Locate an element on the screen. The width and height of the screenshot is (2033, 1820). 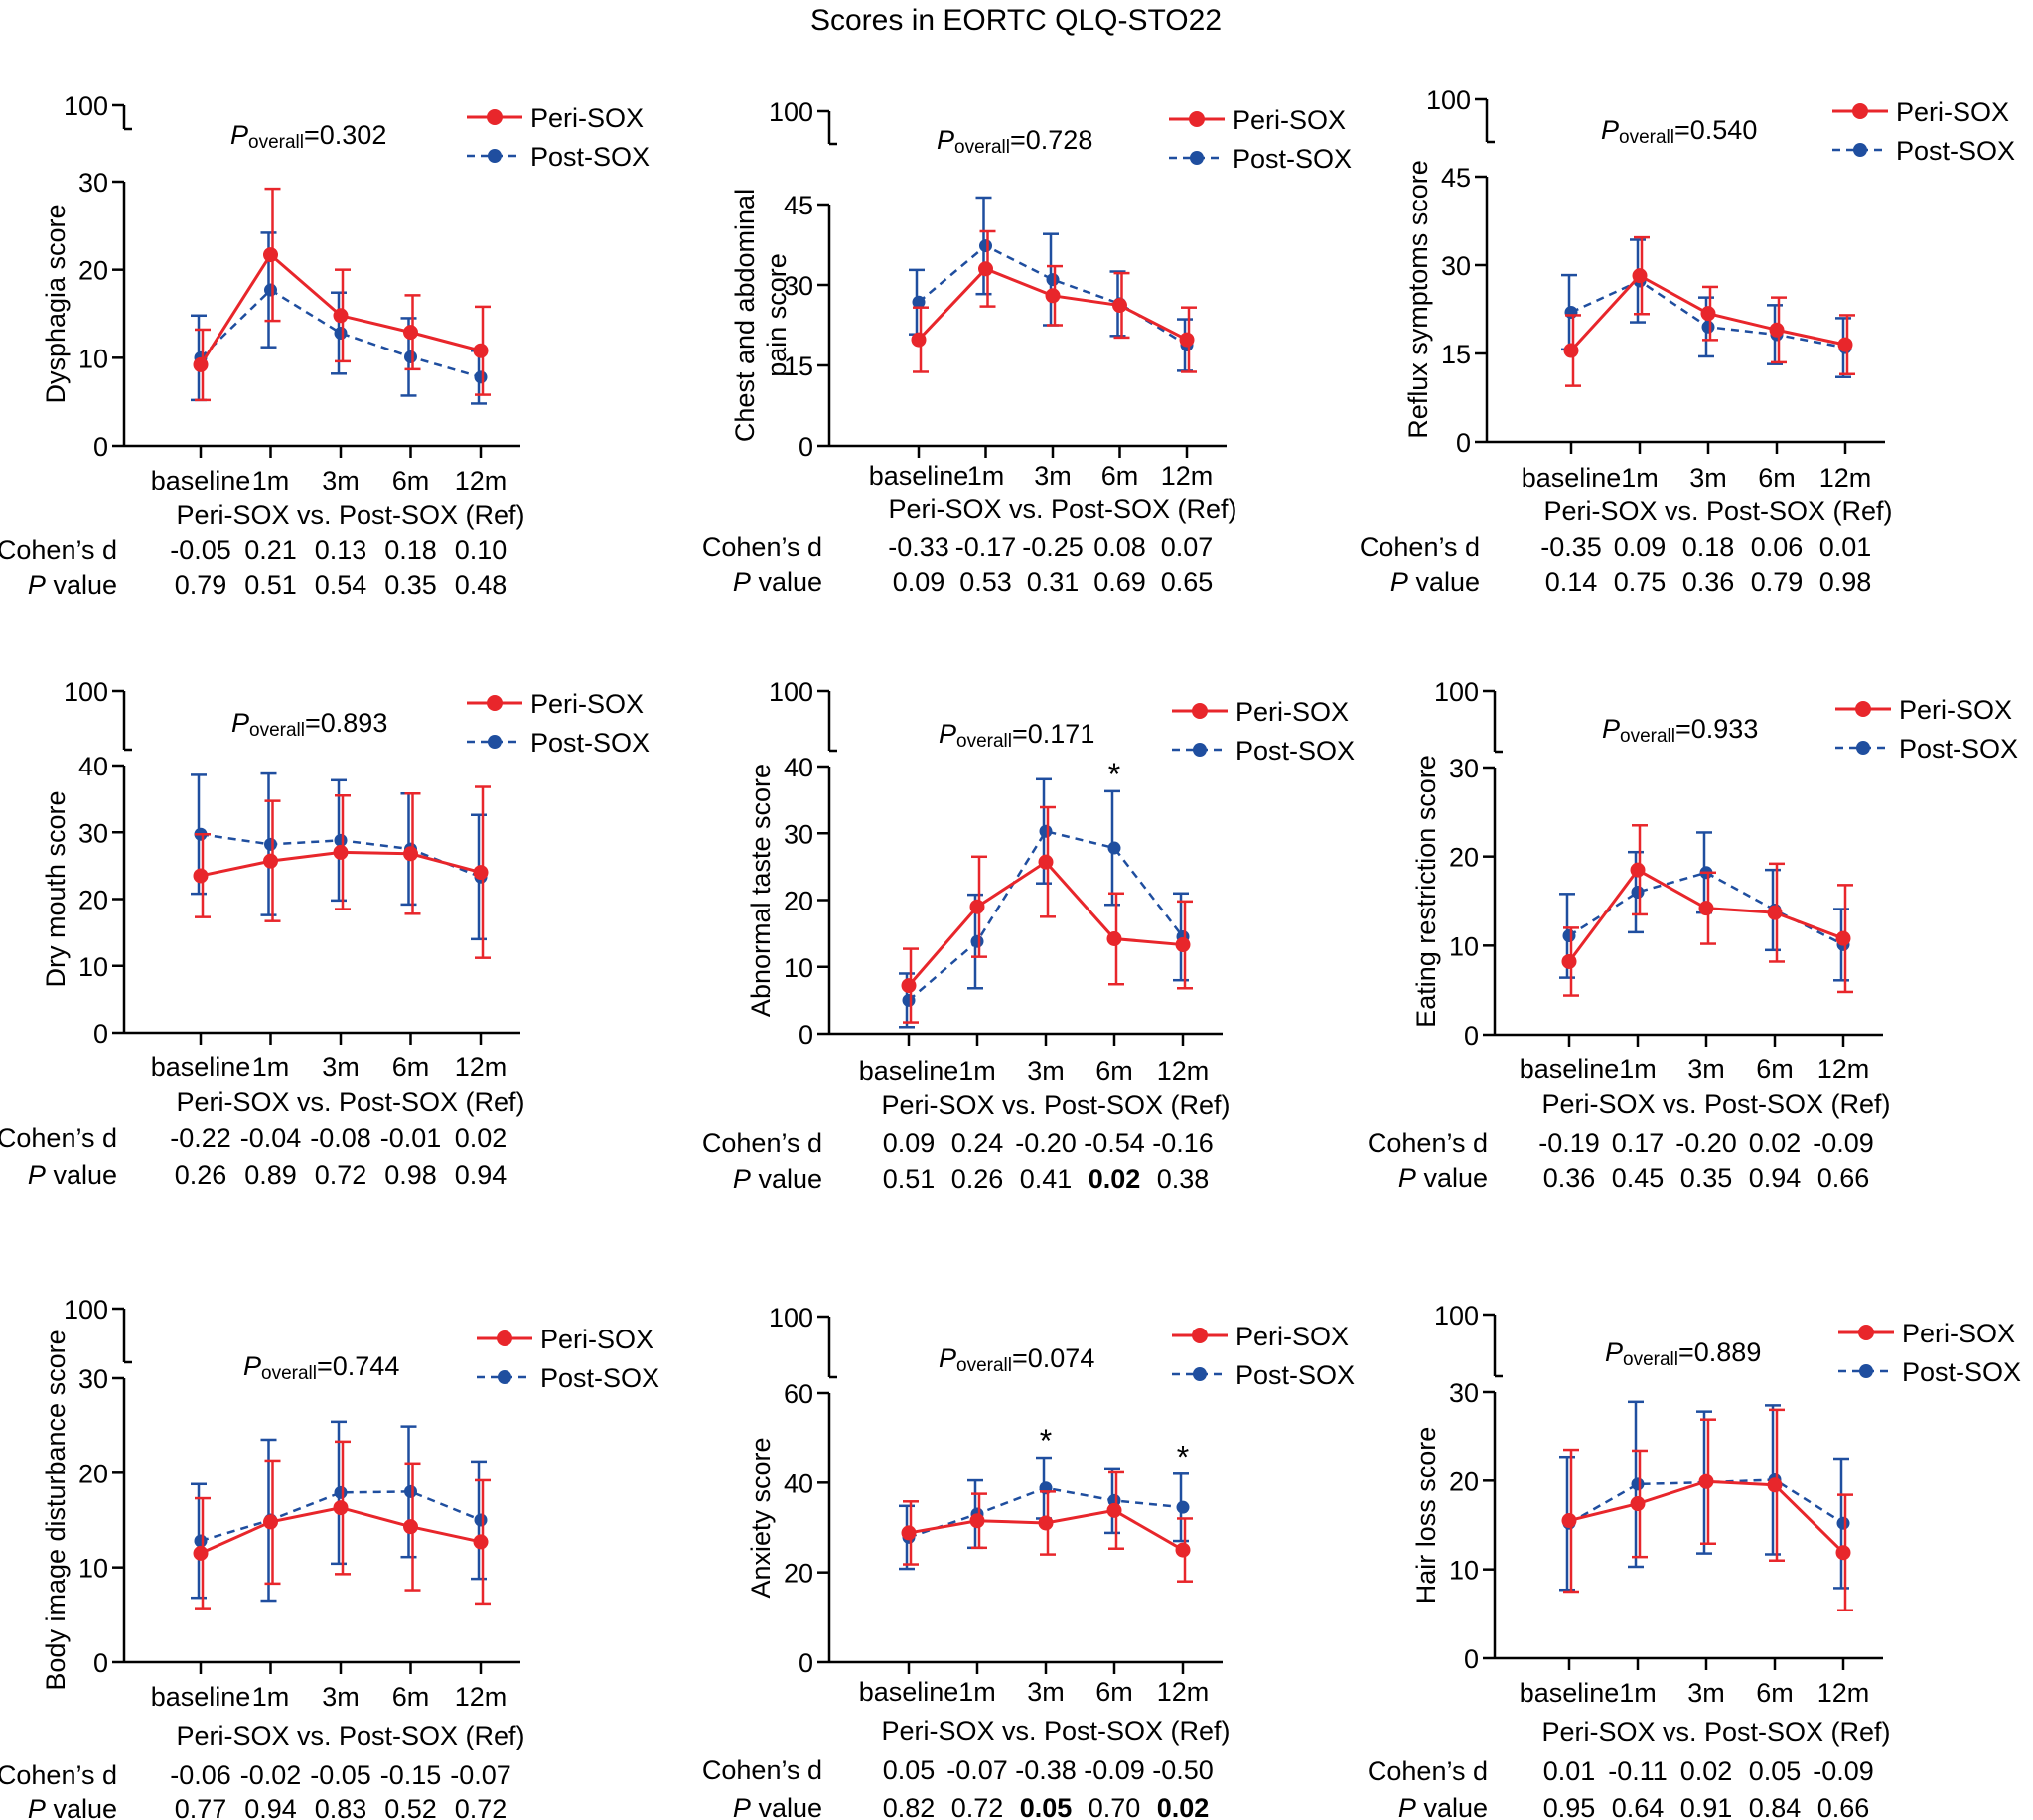
cohens-d-value: -0.08 is located at coordinates (340, 1138).